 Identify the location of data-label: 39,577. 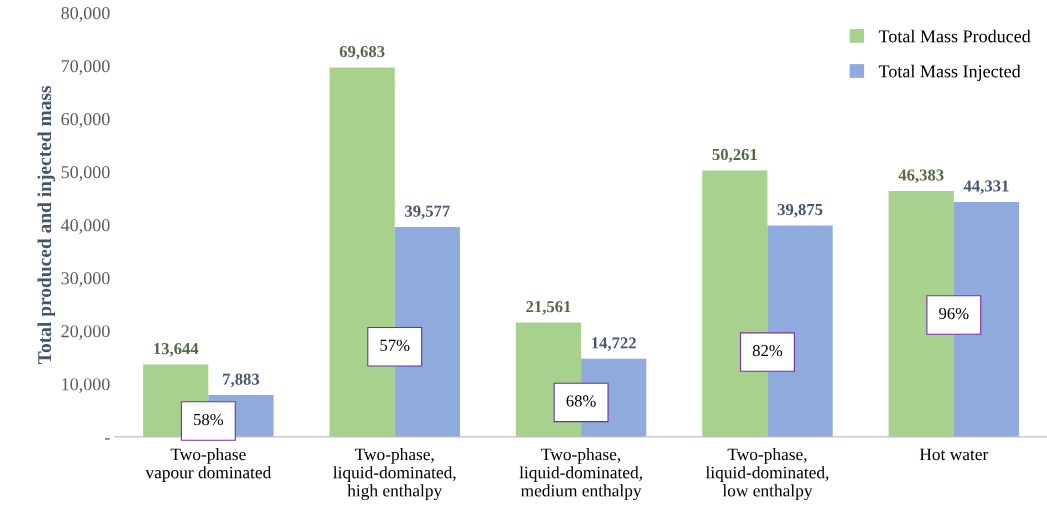
(427, 212).